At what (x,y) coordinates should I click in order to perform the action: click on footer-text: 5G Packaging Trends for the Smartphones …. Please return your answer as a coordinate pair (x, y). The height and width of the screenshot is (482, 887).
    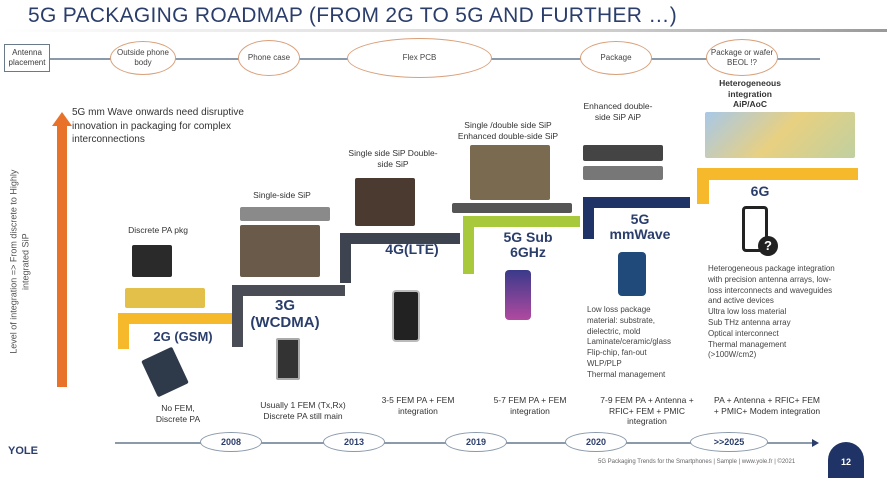
    Looking at the image, I should click on (697, 462).